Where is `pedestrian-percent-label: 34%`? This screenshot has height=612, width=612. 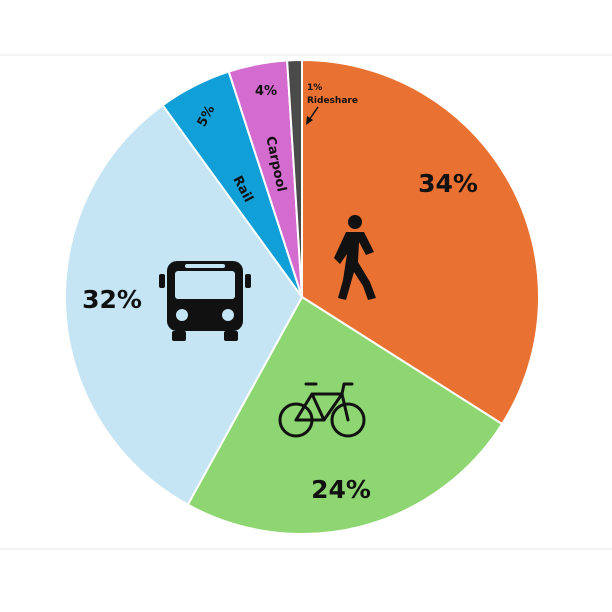 pedestrian-percent-label: 34% is located at coordinates (448, 183).